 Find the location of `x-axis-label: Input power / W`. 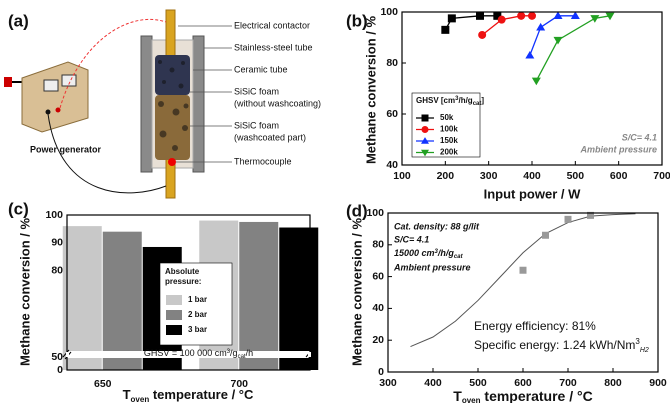

x-axis-label: Input power / W is located at coordinates (532, 193).